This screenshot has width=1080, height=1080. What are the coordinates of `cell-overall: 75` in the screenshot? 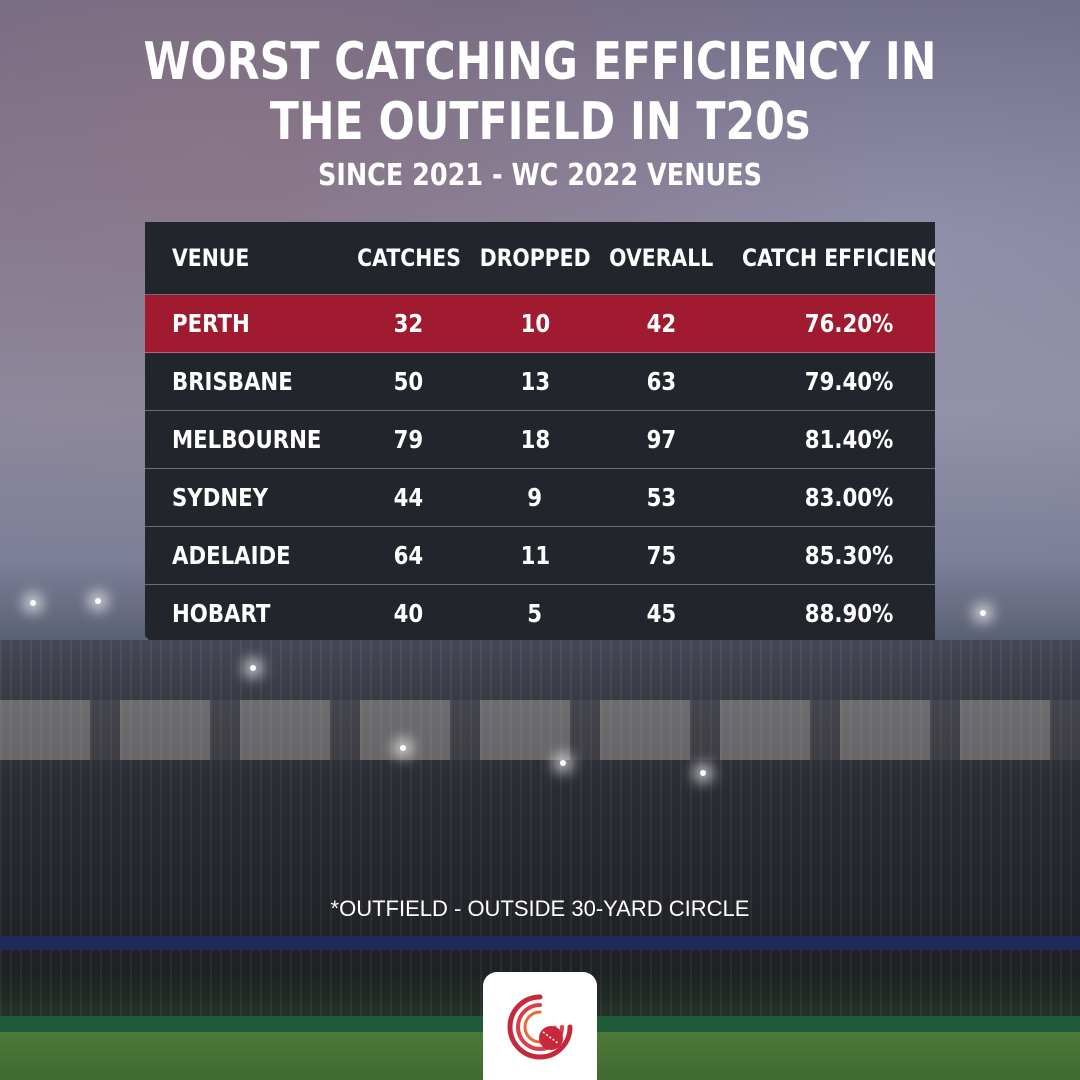 It's located at (661, 556).